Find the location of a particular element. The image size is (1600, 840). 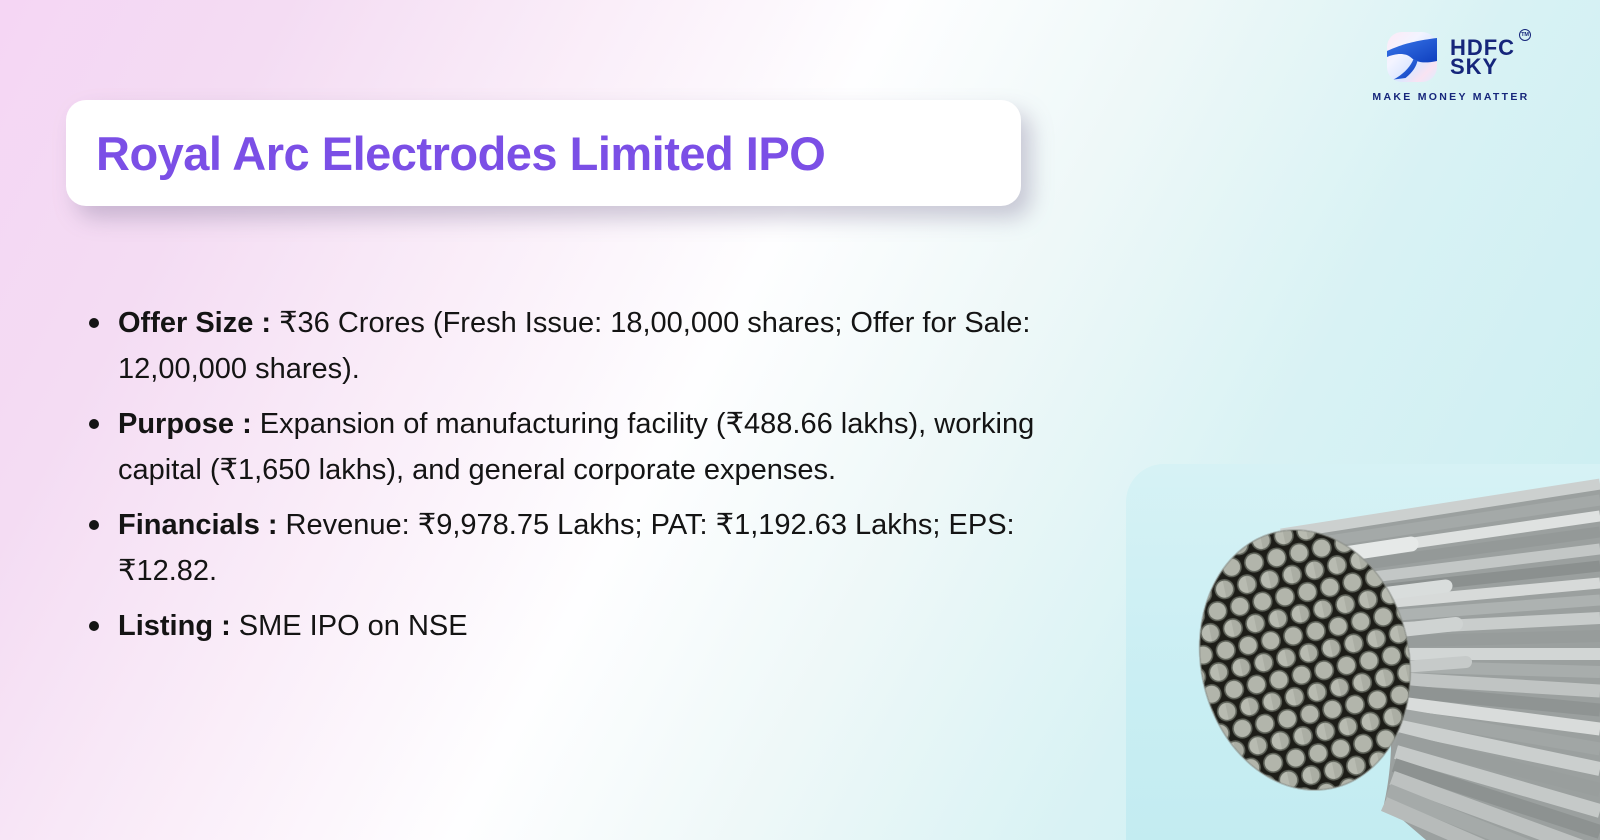

welding-electrodes-image is located at coordinates (1363, 652).